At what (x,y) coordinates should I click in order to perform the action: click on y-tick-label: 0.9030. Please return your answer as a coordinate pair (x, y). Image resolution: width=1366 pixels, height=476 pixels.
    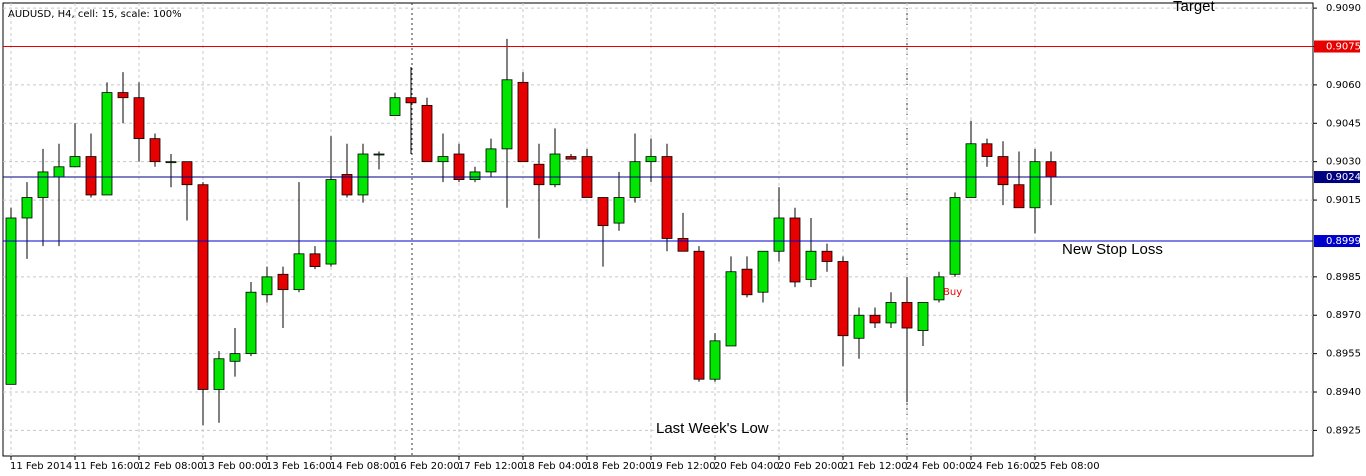
    Looking at the image, I should click on (1343, 162).